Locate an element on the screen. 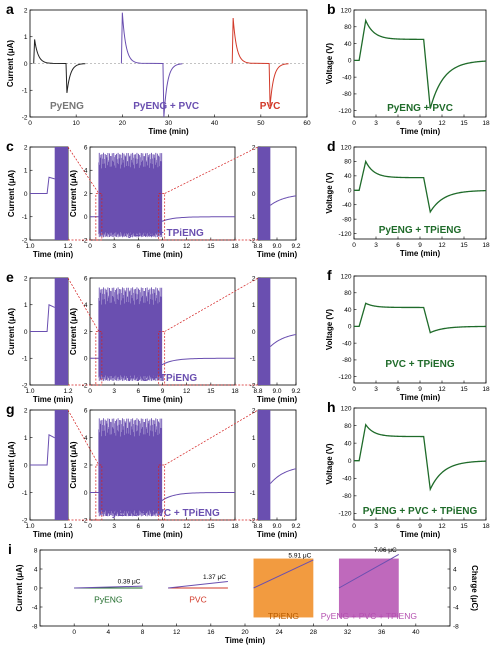 Image resolution: width=500 pixels, height=652 pixels. panel-c-main-burst is located at coordinates (130, 195).